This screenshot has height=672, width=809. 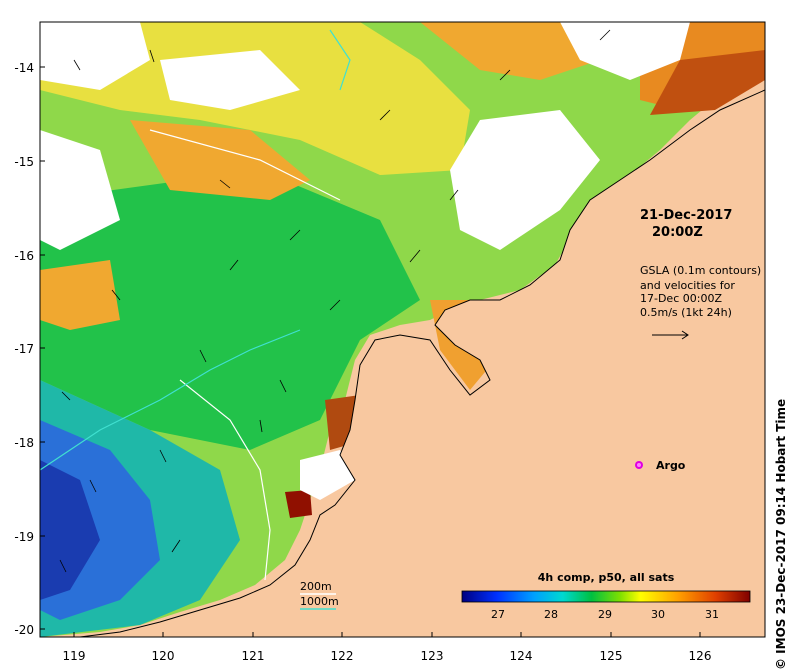 What do you see at coordinates (658, 614) in the screenshot?
I see `colorbar-tick: 30` at bounding box center [658, 614].